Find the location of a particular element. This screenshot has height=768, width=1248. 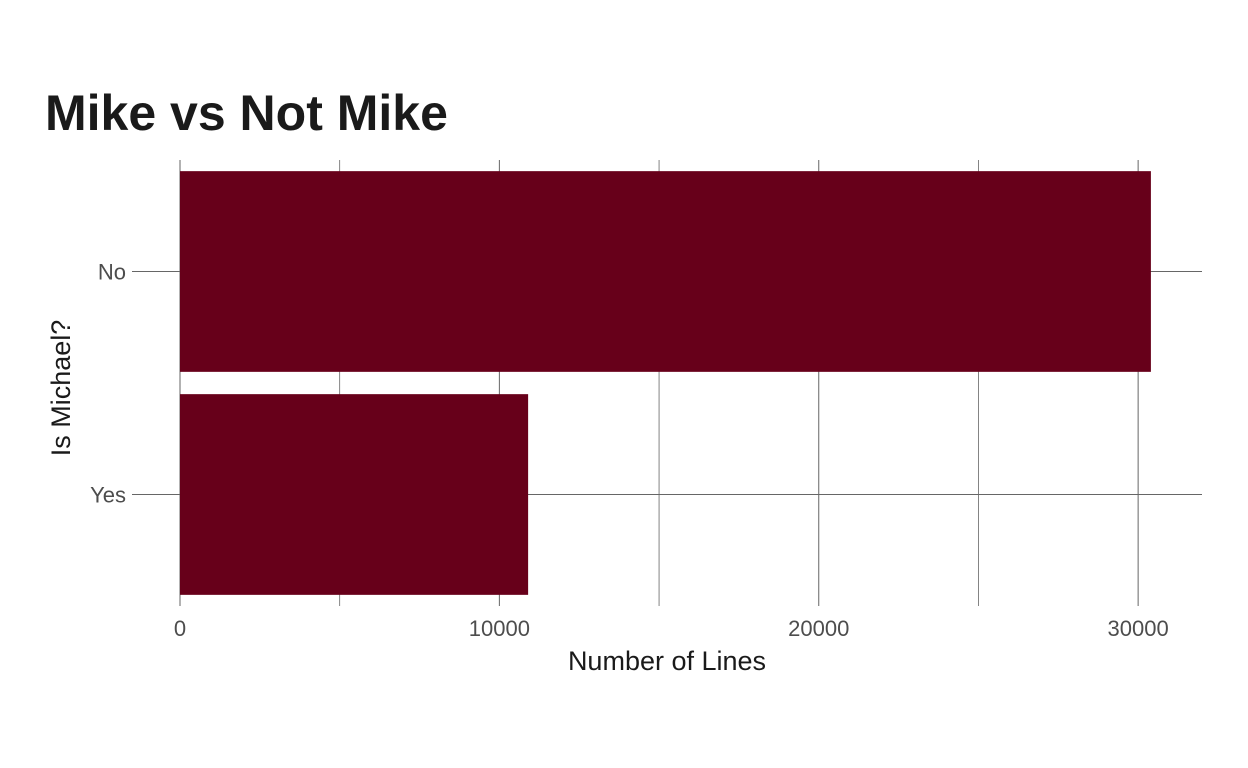

y-tick-label: Yes is located at coordinates (108, 495).